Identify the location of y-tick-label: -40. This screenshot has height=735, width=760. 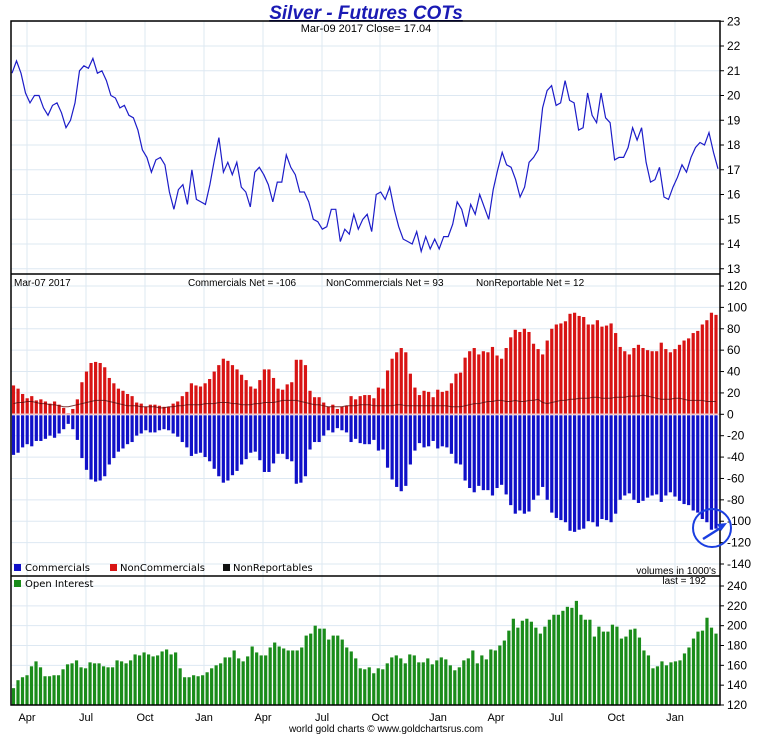
(736, 457).